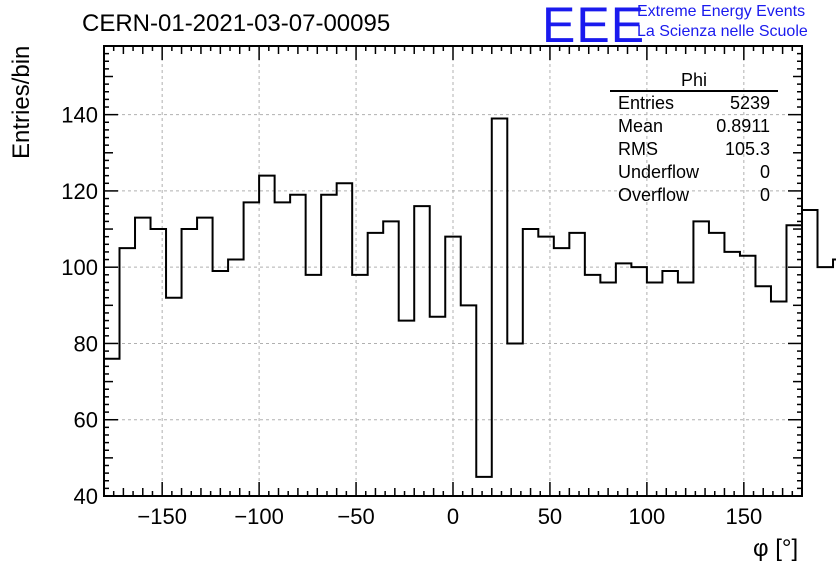 The width and height of the screenshot is (836, 572). What do you see at coordinates (86, 496) in the screenshot?
I see `y-tick-label: 40` at bounding box center [86, 496].